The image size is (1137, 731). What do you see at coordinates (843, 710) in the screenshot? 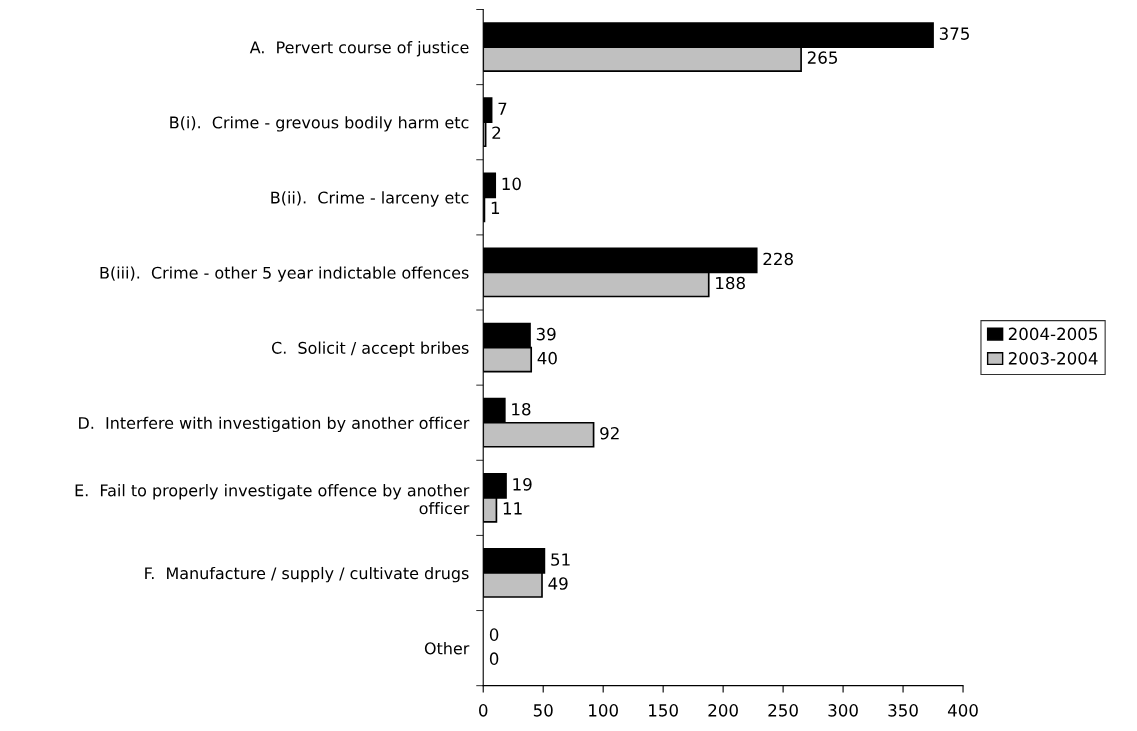
I see `x-tick-label: 300` at bounding box center [843, 710].